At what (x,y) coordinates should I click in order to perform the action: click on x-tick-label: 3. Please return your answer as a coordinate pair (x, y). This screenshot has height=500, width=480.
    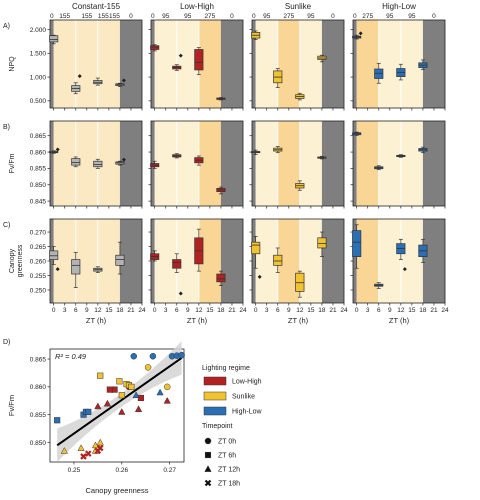
    Looking at the image, I should click on (267, 310).